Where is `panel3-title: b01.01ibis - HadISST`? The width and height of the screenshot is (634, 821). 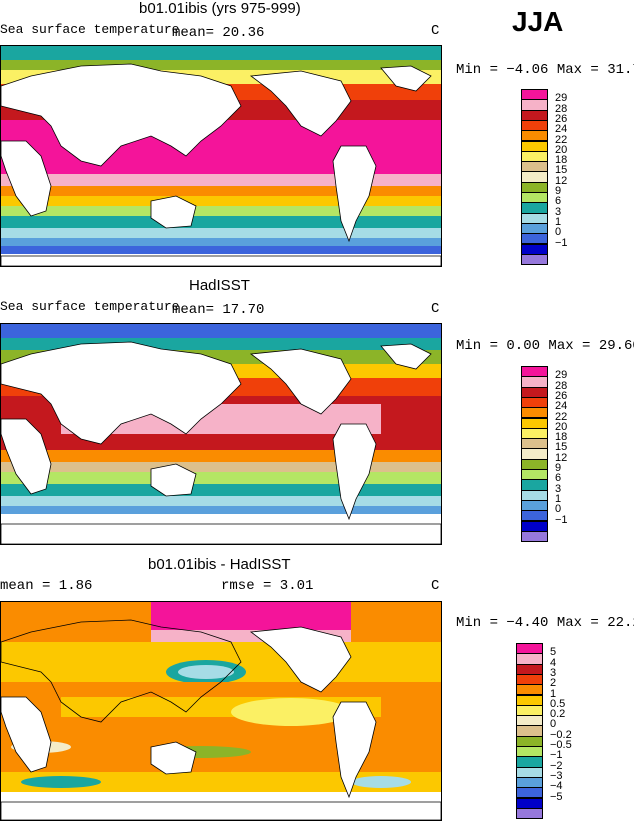
panel3-title: b01.01ibis - HadISST is located at coordinates (219, 564).